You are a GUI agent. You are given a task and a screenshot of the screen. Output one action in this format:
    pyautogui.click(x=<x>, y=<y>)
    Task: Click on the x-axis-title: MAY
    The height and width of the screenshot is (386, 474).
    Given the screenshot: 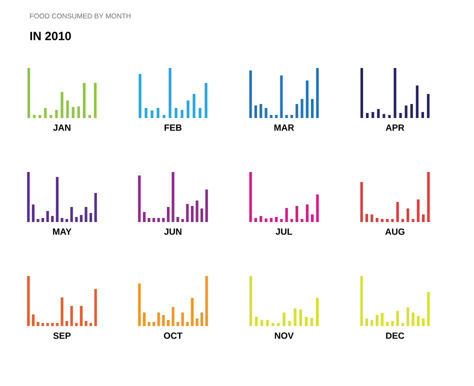 What is the action you would take?
    pyautogui.click(x=62, y=231)
    